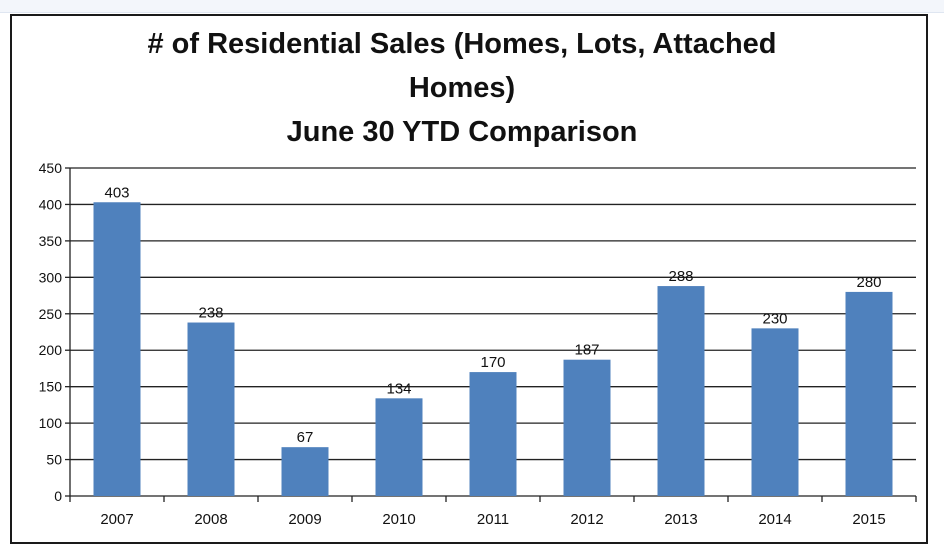 Image resolution: width=944 pixels, height=560 pixels. What do you see at coordinates (210, 313) in the screenshot?
I see `data-label: 238` at bounding box center [210, 313].